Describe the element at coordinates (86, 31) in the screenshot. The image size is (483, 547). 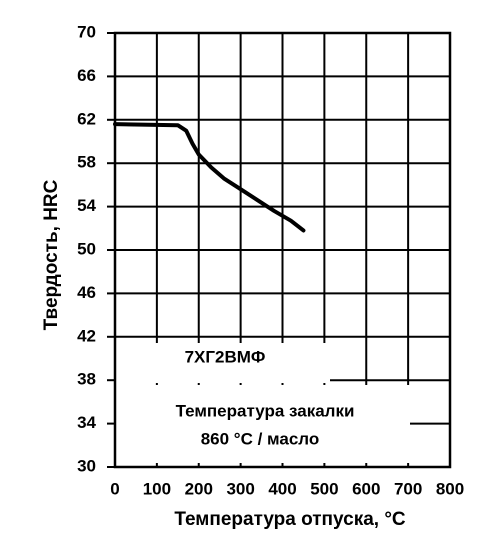
I see `y-tick-label: 70` at that location.